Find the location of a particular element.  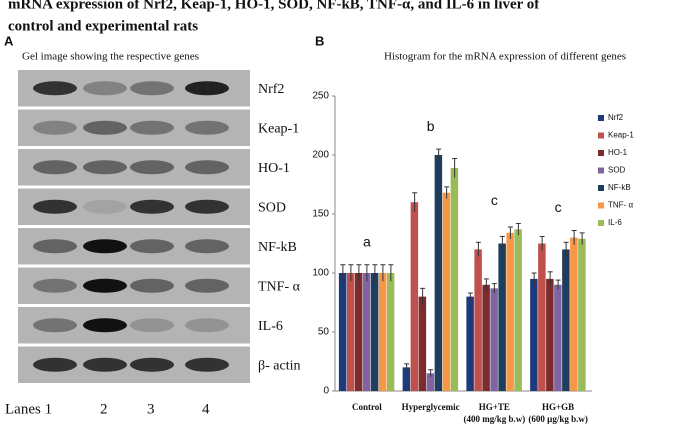

group-letter: a is located at coordinates (367, 241).